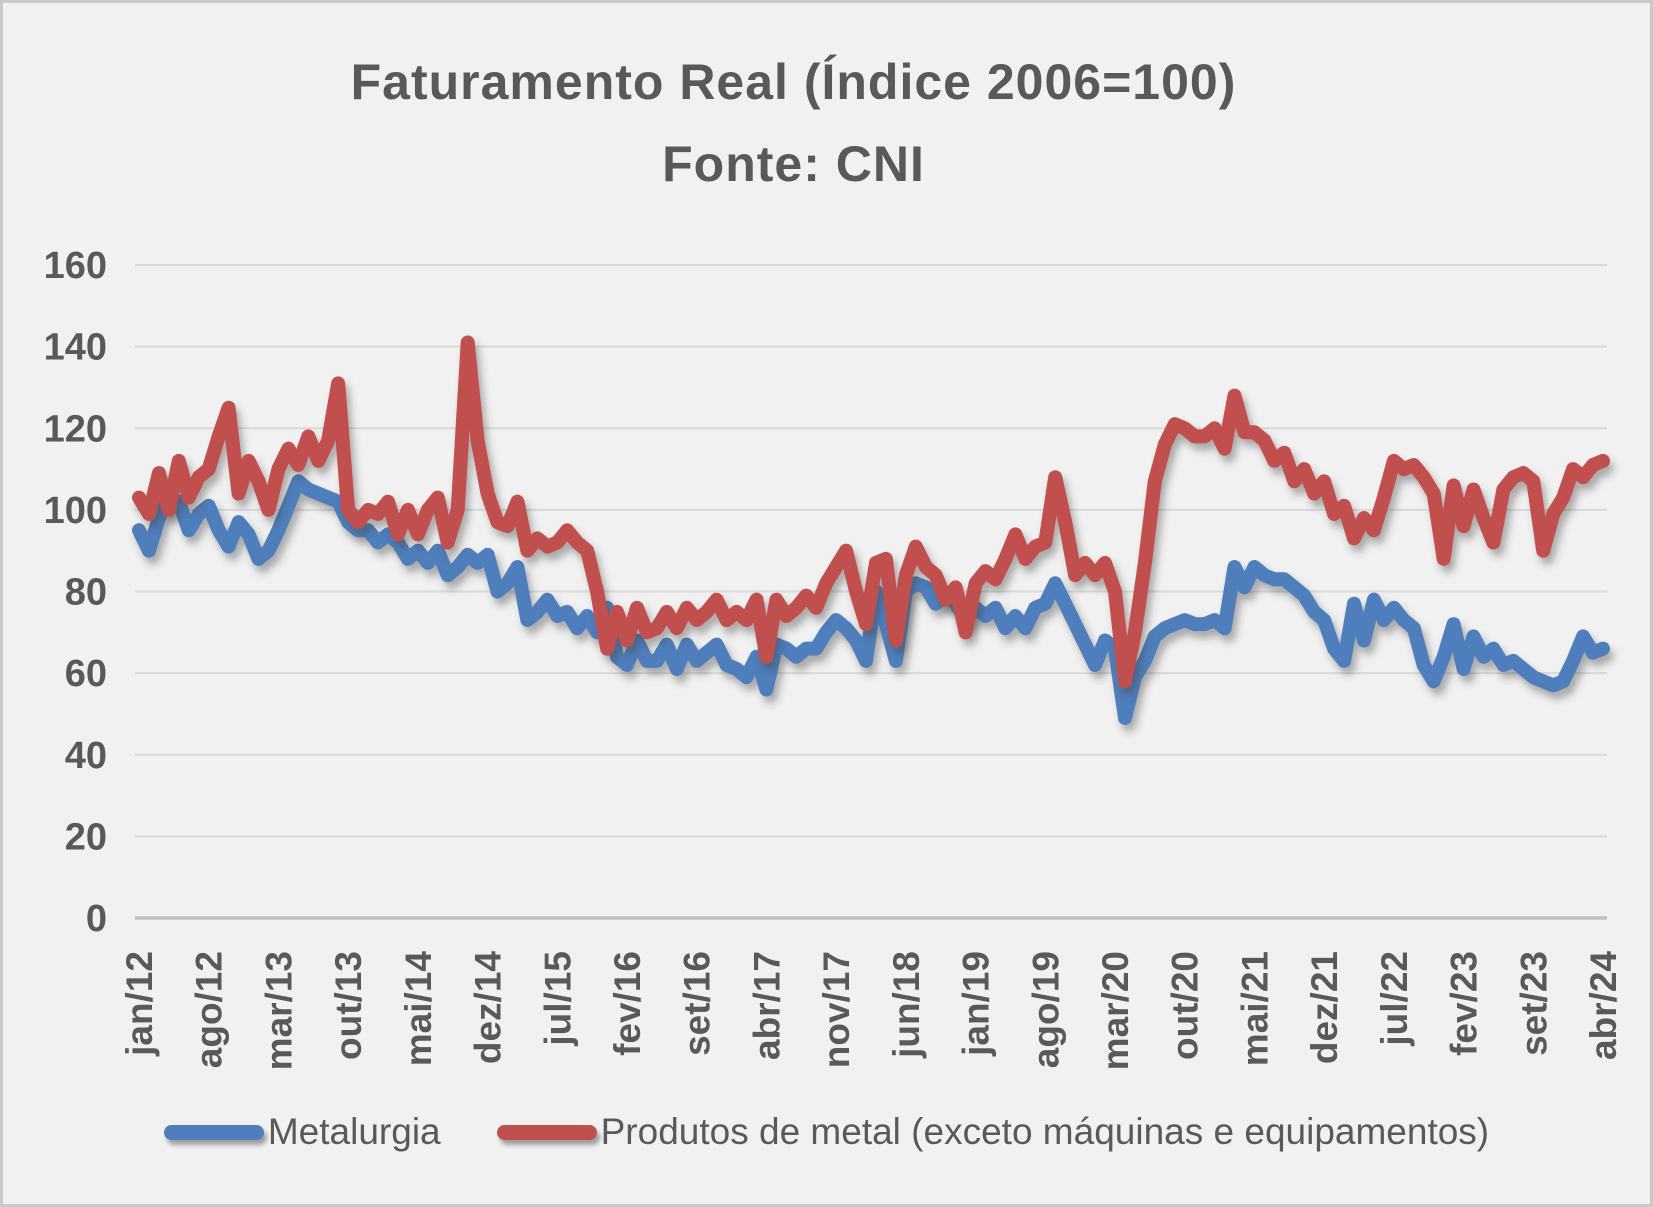 This screenshot has width=1653, height=1207. What do you see at coordinates (627, 1003) in the screenshot?
I see `x-axis-label: fev/16` at bounding box center [627, 1003].